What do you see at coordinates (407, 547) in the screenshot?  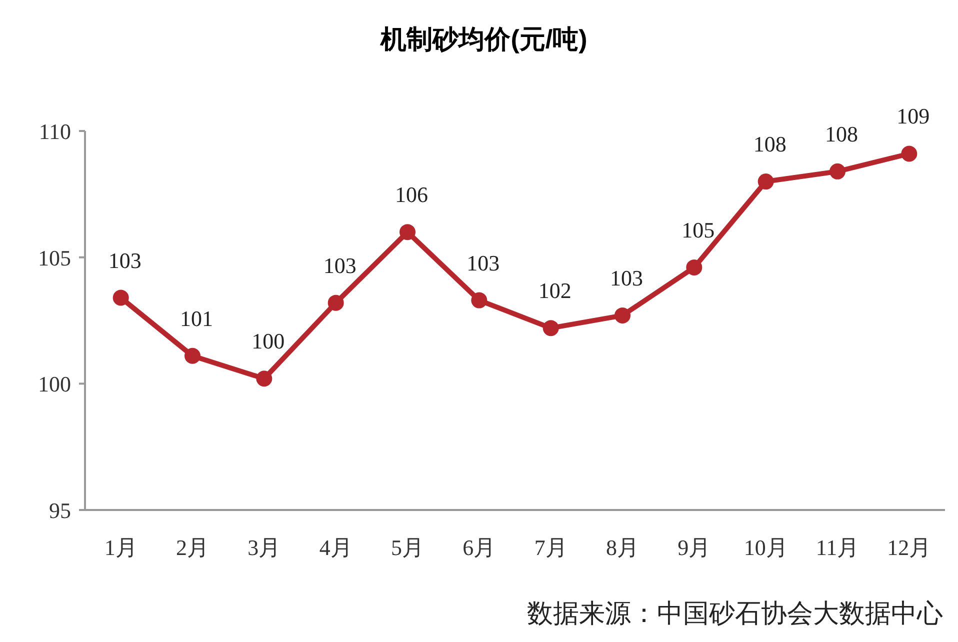 I see `x-tick-label: 5月` at bounding box center [407, 547].